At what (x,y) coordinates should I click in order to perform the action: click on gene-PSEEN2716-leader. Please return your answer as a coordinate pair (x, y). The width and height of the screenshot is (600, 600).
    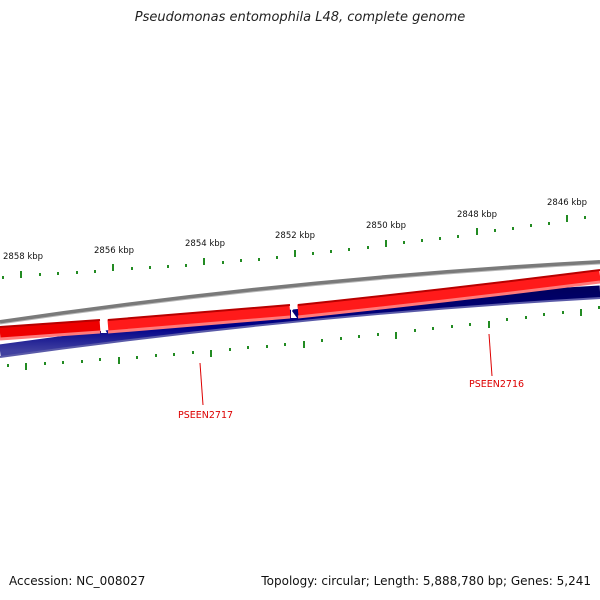
    Looking at the image, I should click on (490, 355).